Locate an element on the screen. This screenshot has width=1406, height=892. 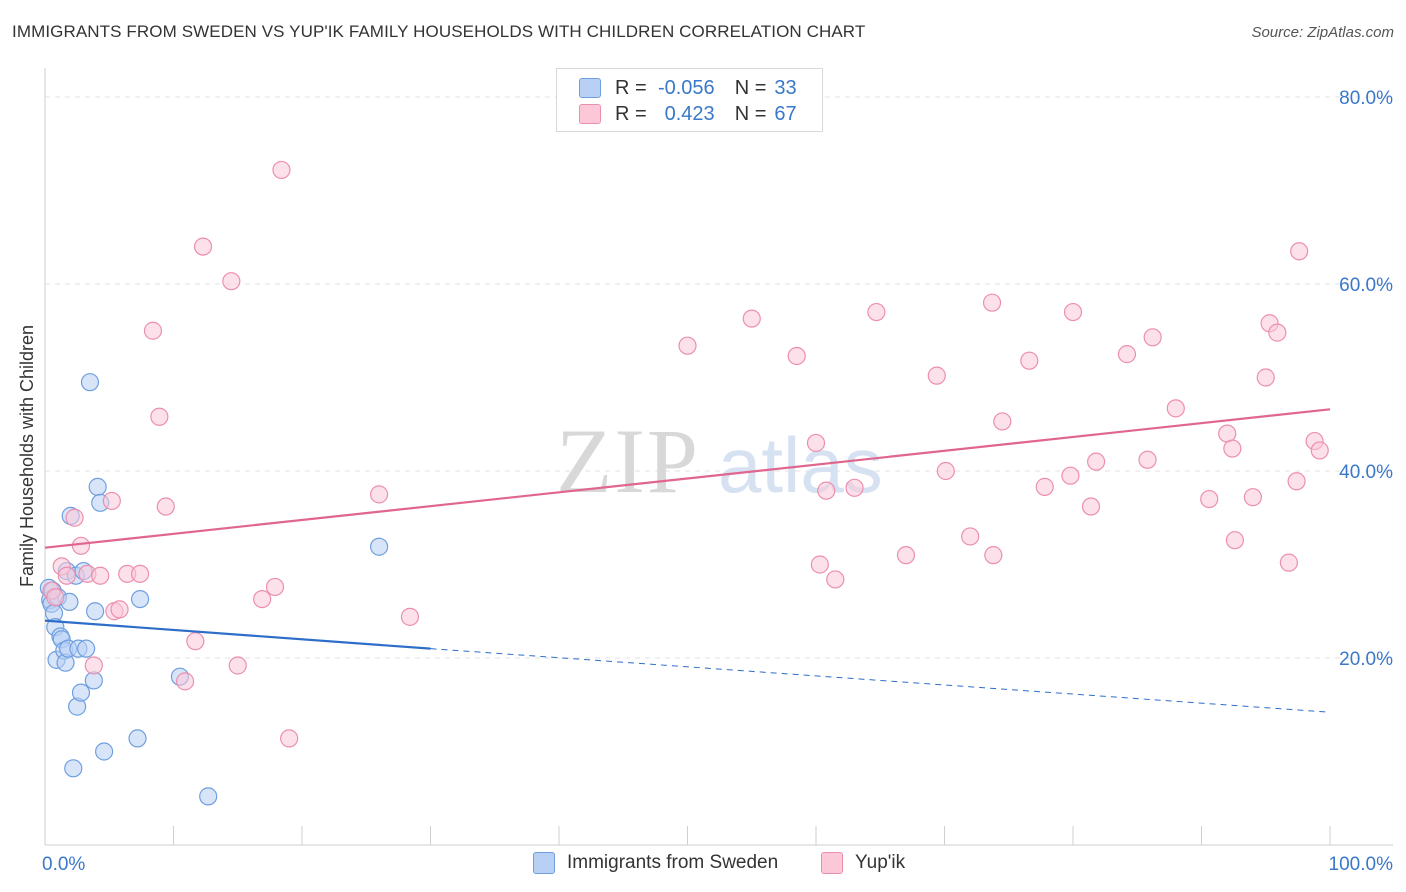
bottom-legend-swatch-yupik is located at coordinates (832, 863).